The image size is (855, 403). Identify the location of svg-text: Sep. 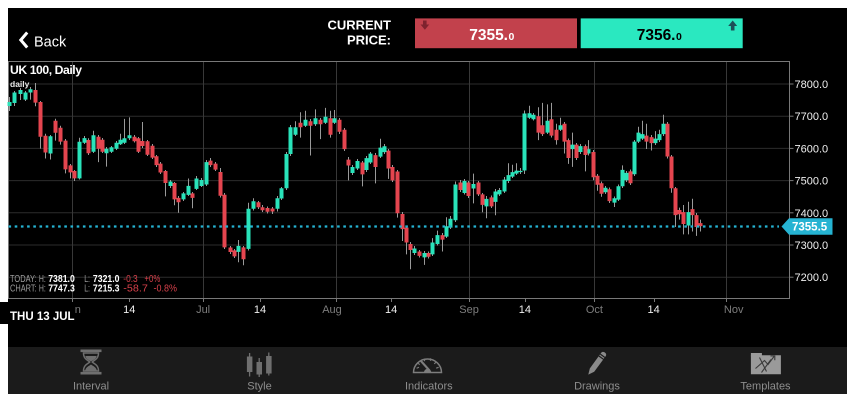
(469, 310).